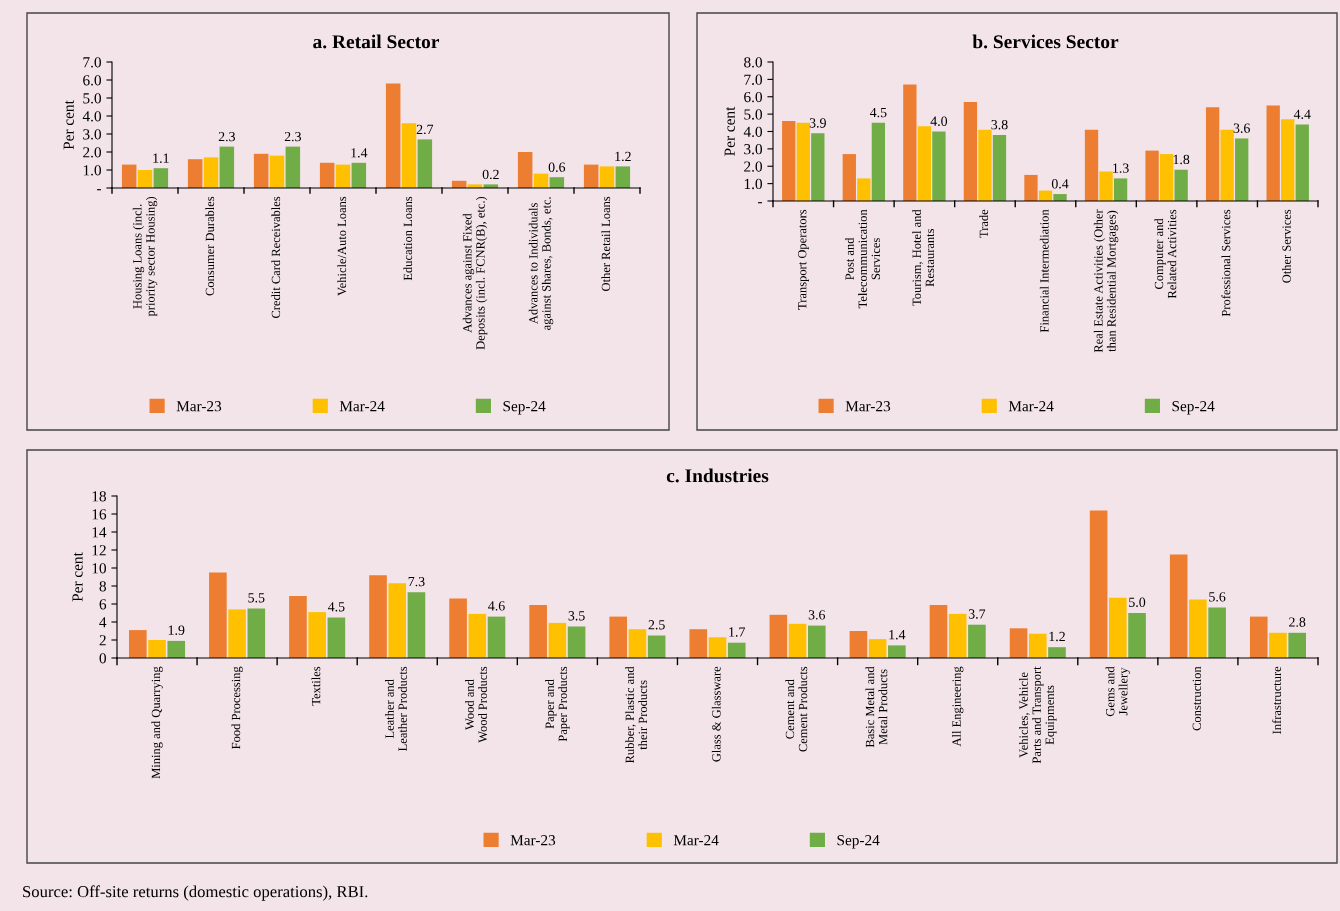  I want to click on x-tick-label: Rubber, Plastic and their Products, so click(636, 715).